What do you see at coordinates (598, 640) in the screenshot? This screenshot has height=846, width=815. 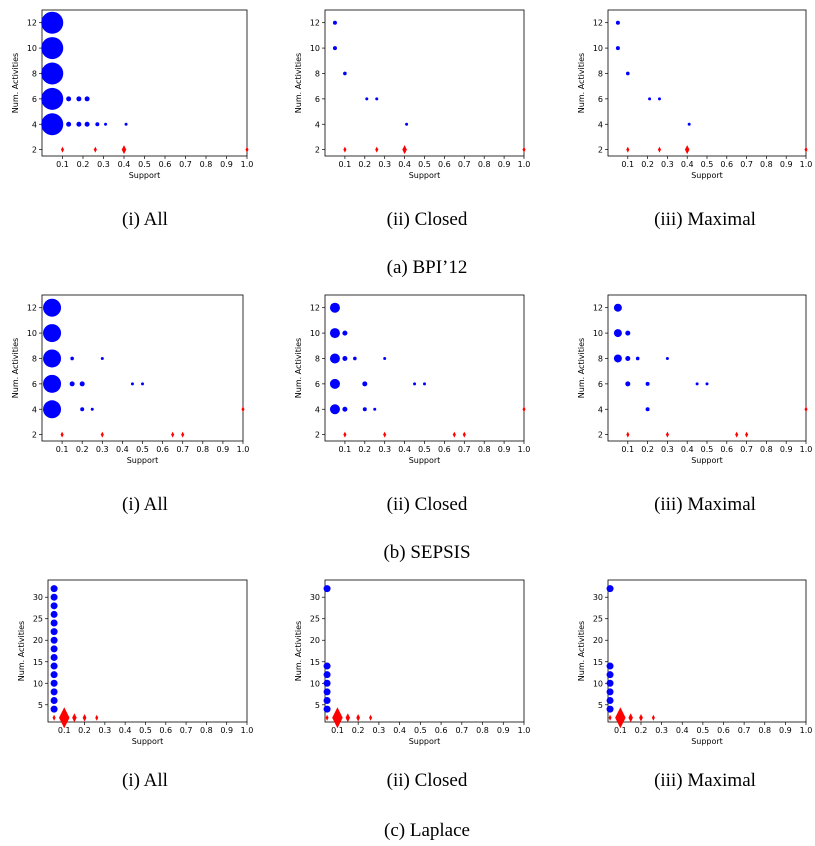 I see `y-tick-label: 20` at bounding box center [598, 640].